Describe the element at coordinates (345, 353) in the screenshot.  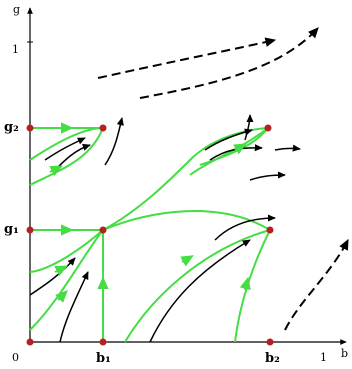
I see `x-axis-label: b` at that location.